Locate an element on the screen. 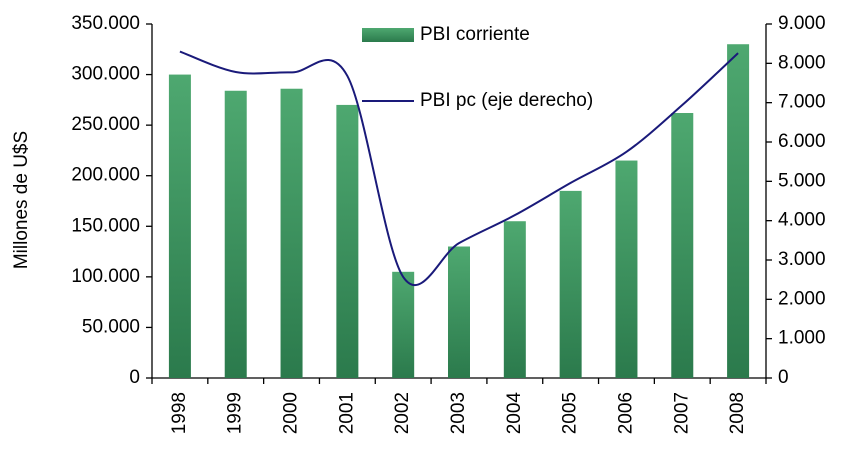 The width and height of the screenshot is (855, 454). x-tick-label: 2003 is located at coordinates (458, 413).